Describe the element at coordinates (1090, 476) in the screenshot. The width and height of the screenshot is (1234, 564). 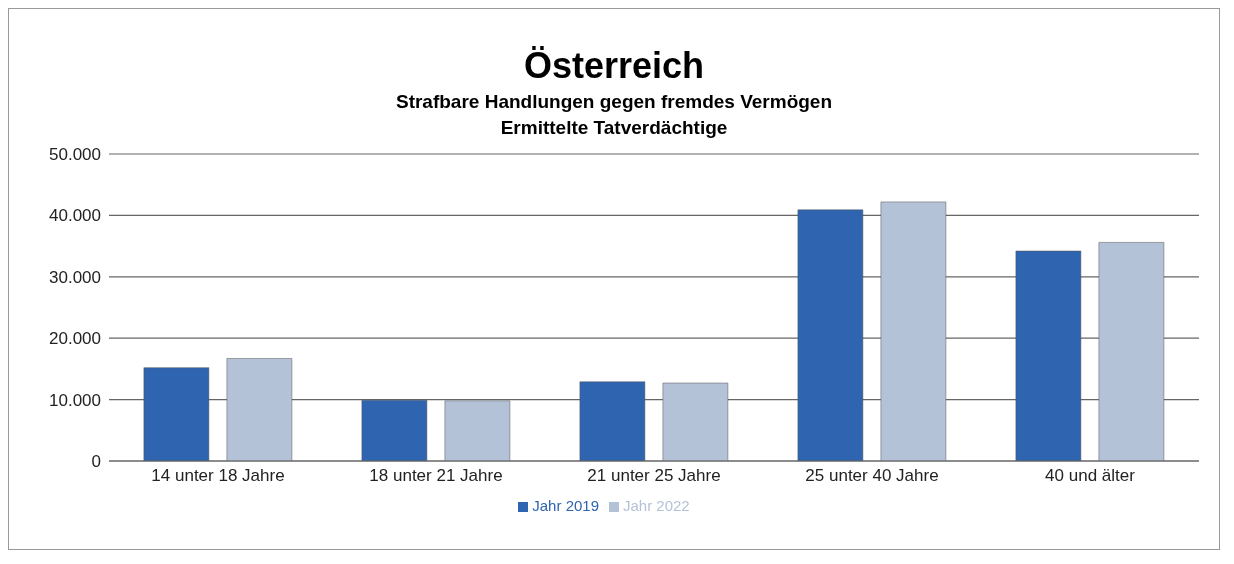
I see `x-tick-label: 40 und älter` at that location.